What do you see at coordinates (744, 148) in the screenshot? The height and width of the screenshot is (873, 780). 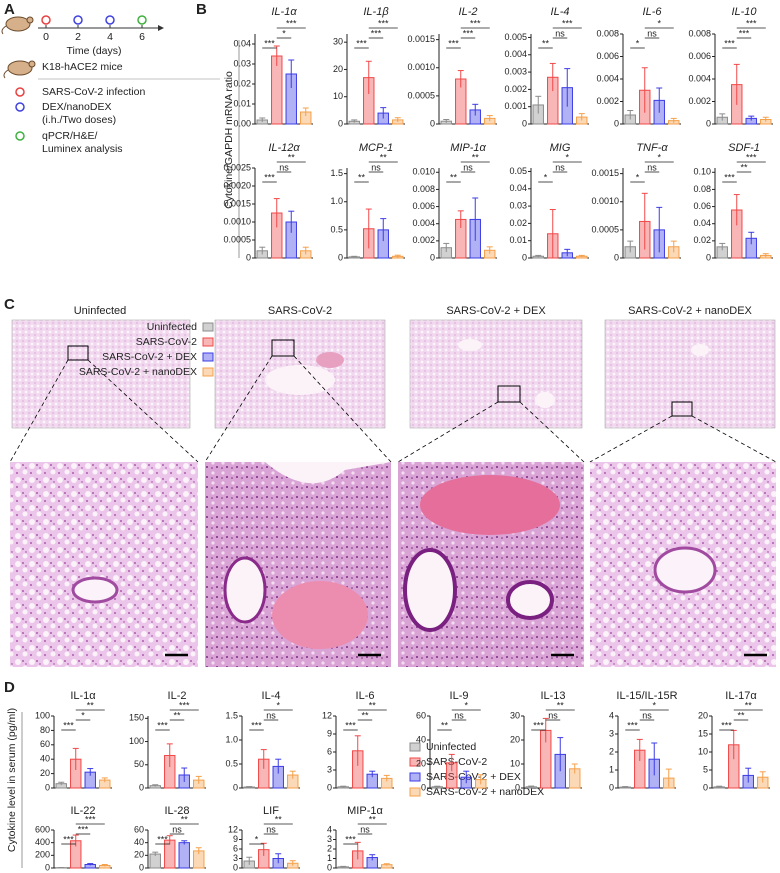 I see `chart-title: SDF-1` at bounding box center [744, 148].